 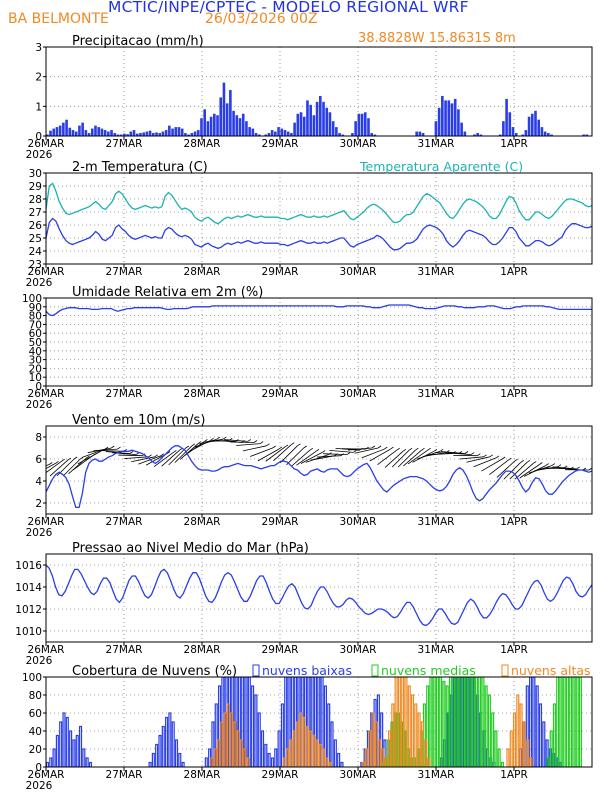 I want to click on x-tick-label: 29MAR, so click(x=280, y=522).